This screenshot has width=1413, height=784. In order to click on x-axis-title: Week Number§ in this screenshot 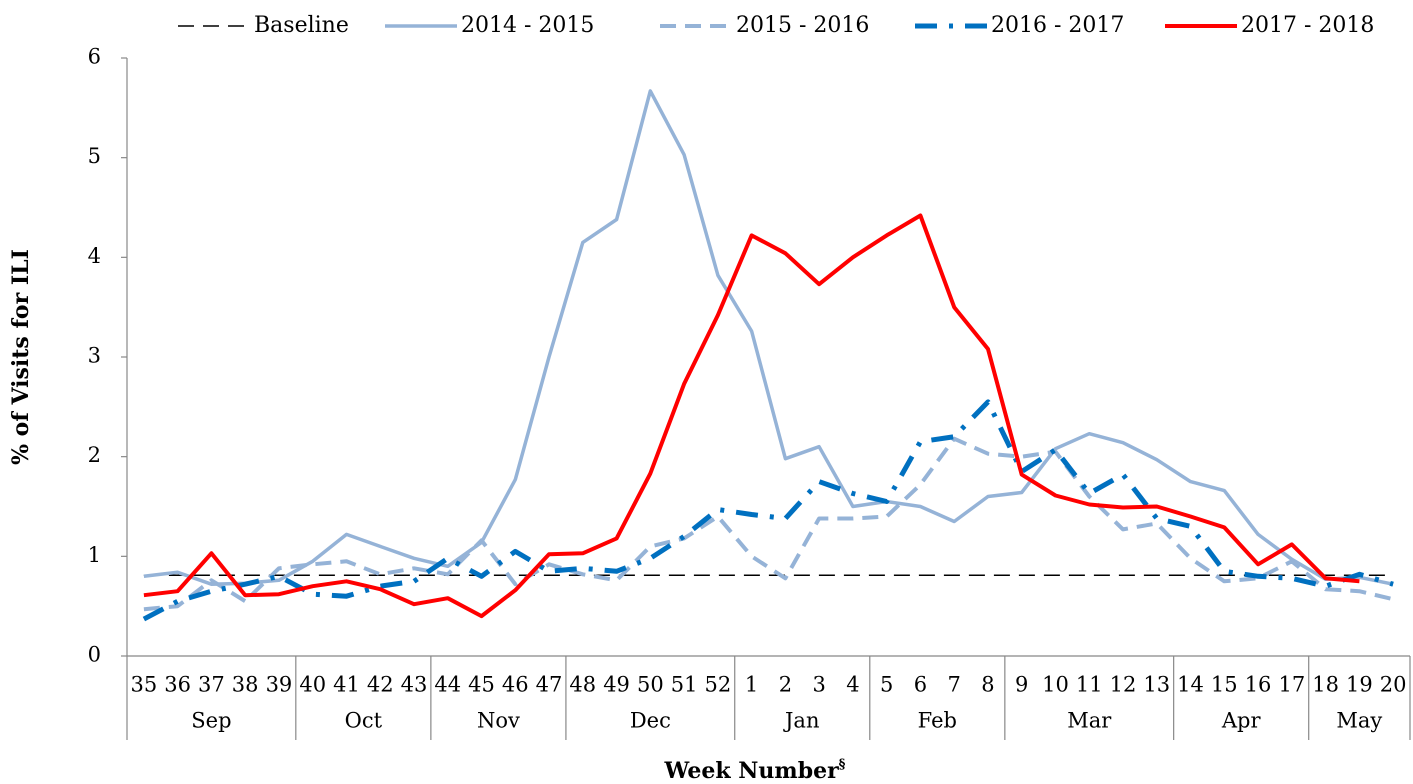, I will do `click(755, 770)`.